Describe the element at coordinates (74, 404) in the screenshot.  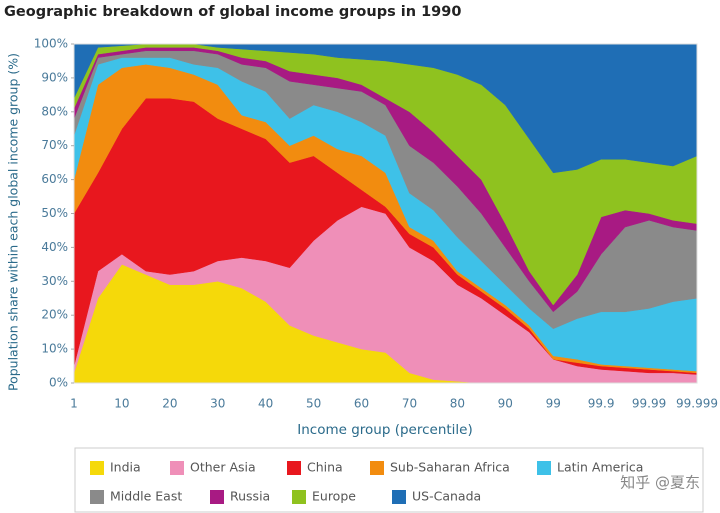
I see `x-tick-label: 1` at that location.